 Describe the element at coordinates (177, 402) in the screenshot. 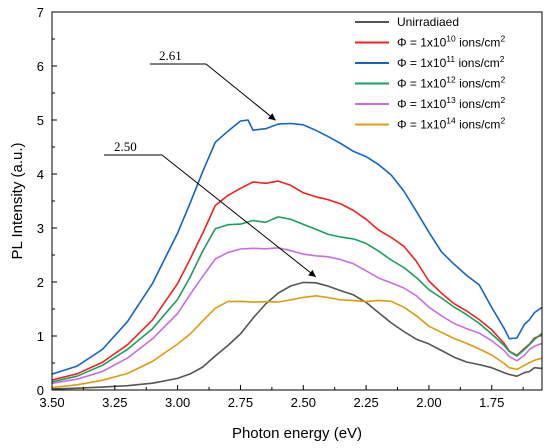

I see `x-tick-label: 3.00` at that location.